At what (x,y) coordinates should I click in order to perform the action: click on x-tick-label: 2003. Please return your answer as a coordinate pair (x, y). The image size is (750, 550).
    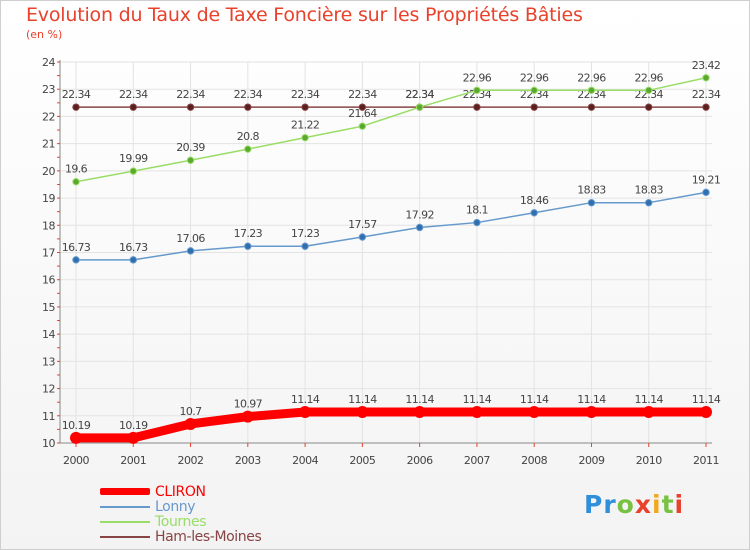
    Looking at the image, I should click on (248, 460).